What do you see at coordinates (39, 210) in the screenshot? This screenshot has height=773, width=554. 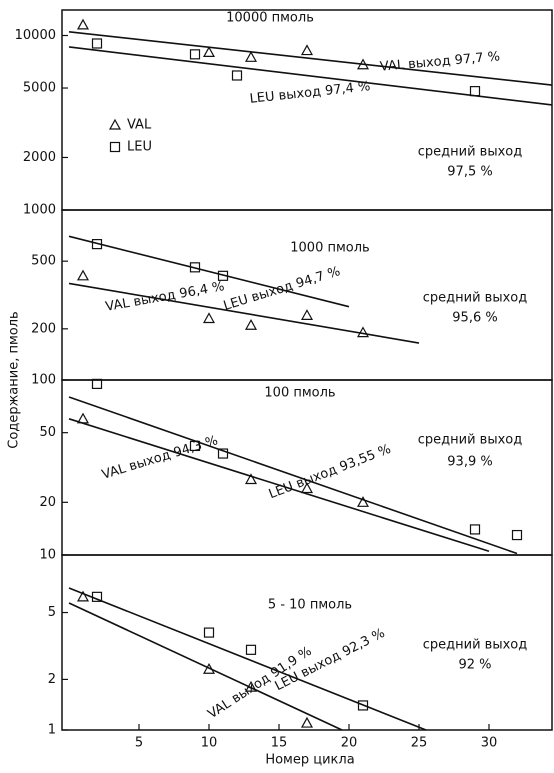 I see `y-tick-label: 1000` at bounding box center [39, 210].